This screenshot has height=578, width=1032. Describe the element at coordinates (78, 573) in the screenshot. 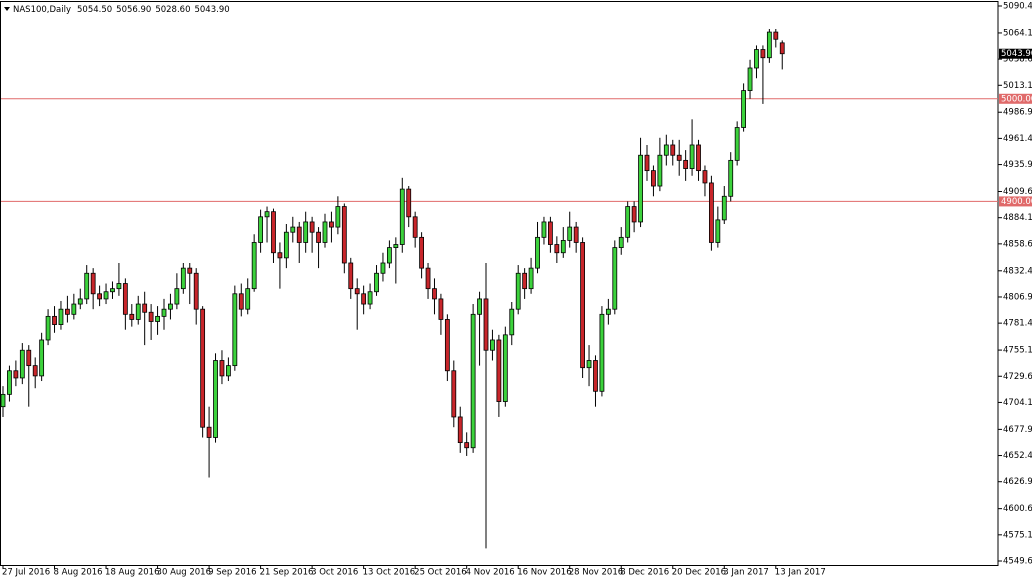

I see `x-tick-label: 8 Aug 2016` at that location.